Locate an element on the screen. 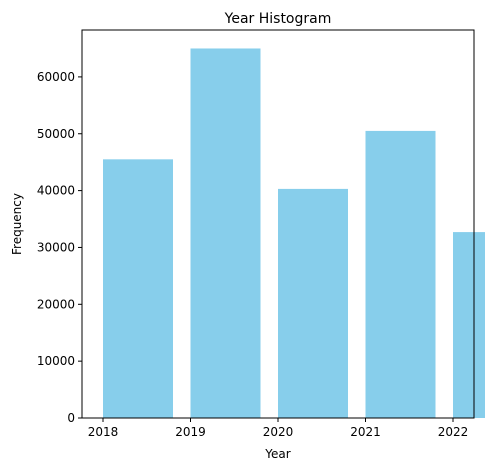  y-axis: 0 10000 20000 30000 40000 50000 60000 is located at coordinates (59, 247).